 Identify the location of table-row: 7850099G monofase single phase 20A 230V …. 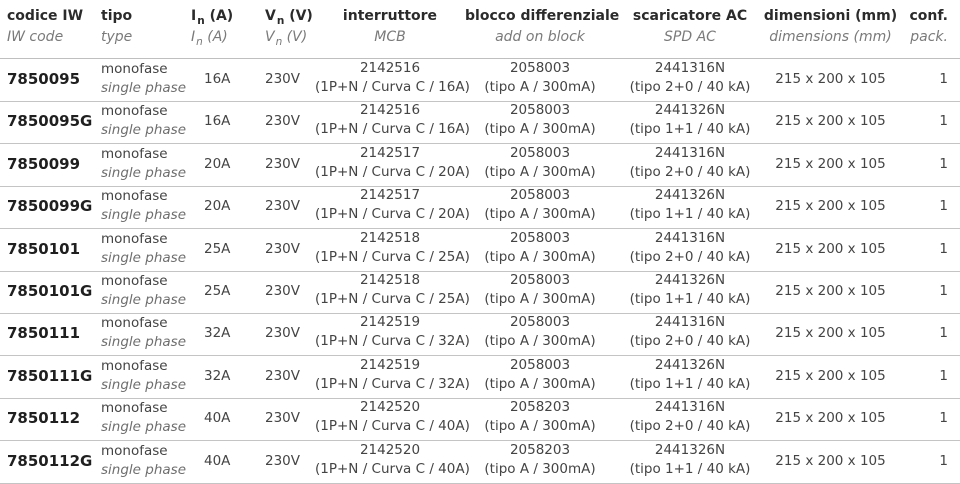
(480, 208).